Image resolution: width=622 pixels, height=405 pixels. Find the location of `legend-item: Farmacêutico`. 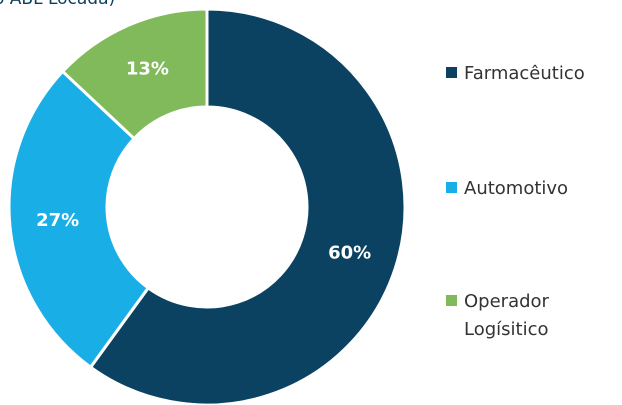

legend-item: Farmacêutico is located at coordinates (531, 74).